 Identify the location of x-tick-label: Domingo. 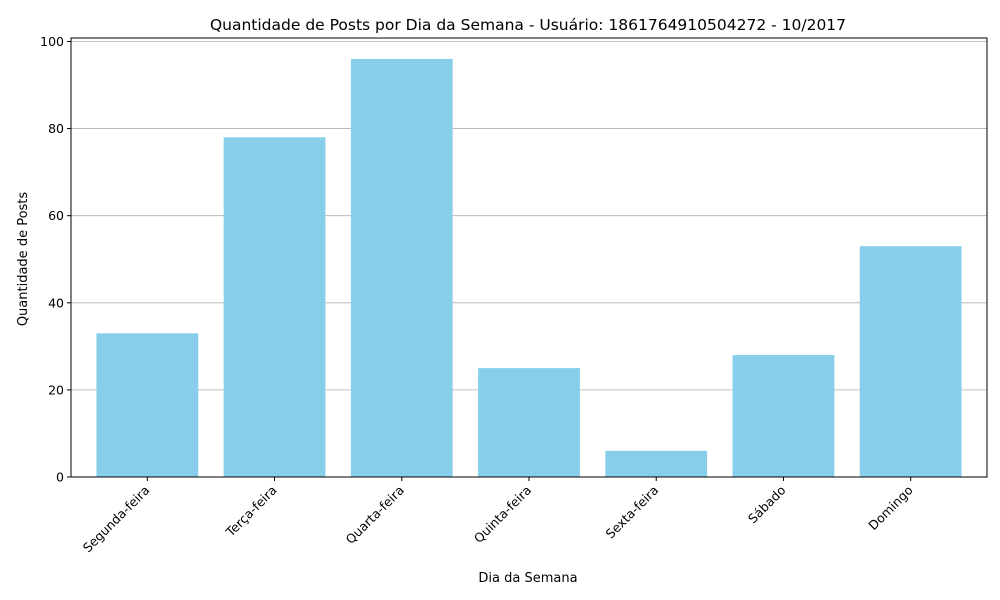
(890, 508).